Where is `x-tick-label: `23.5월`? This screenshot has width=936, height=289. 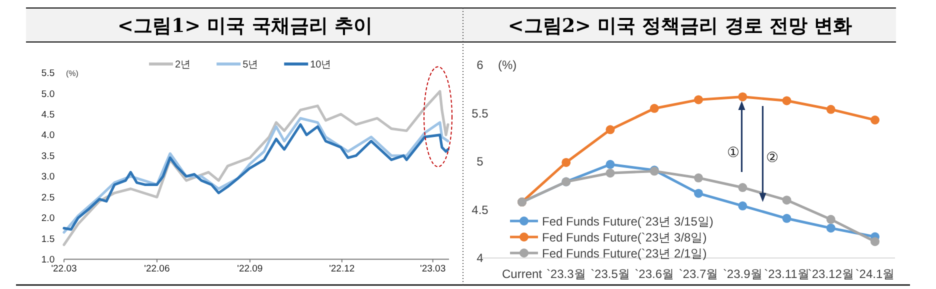
x-tick-label: `23.5월 is located at coordinates (610, 274).